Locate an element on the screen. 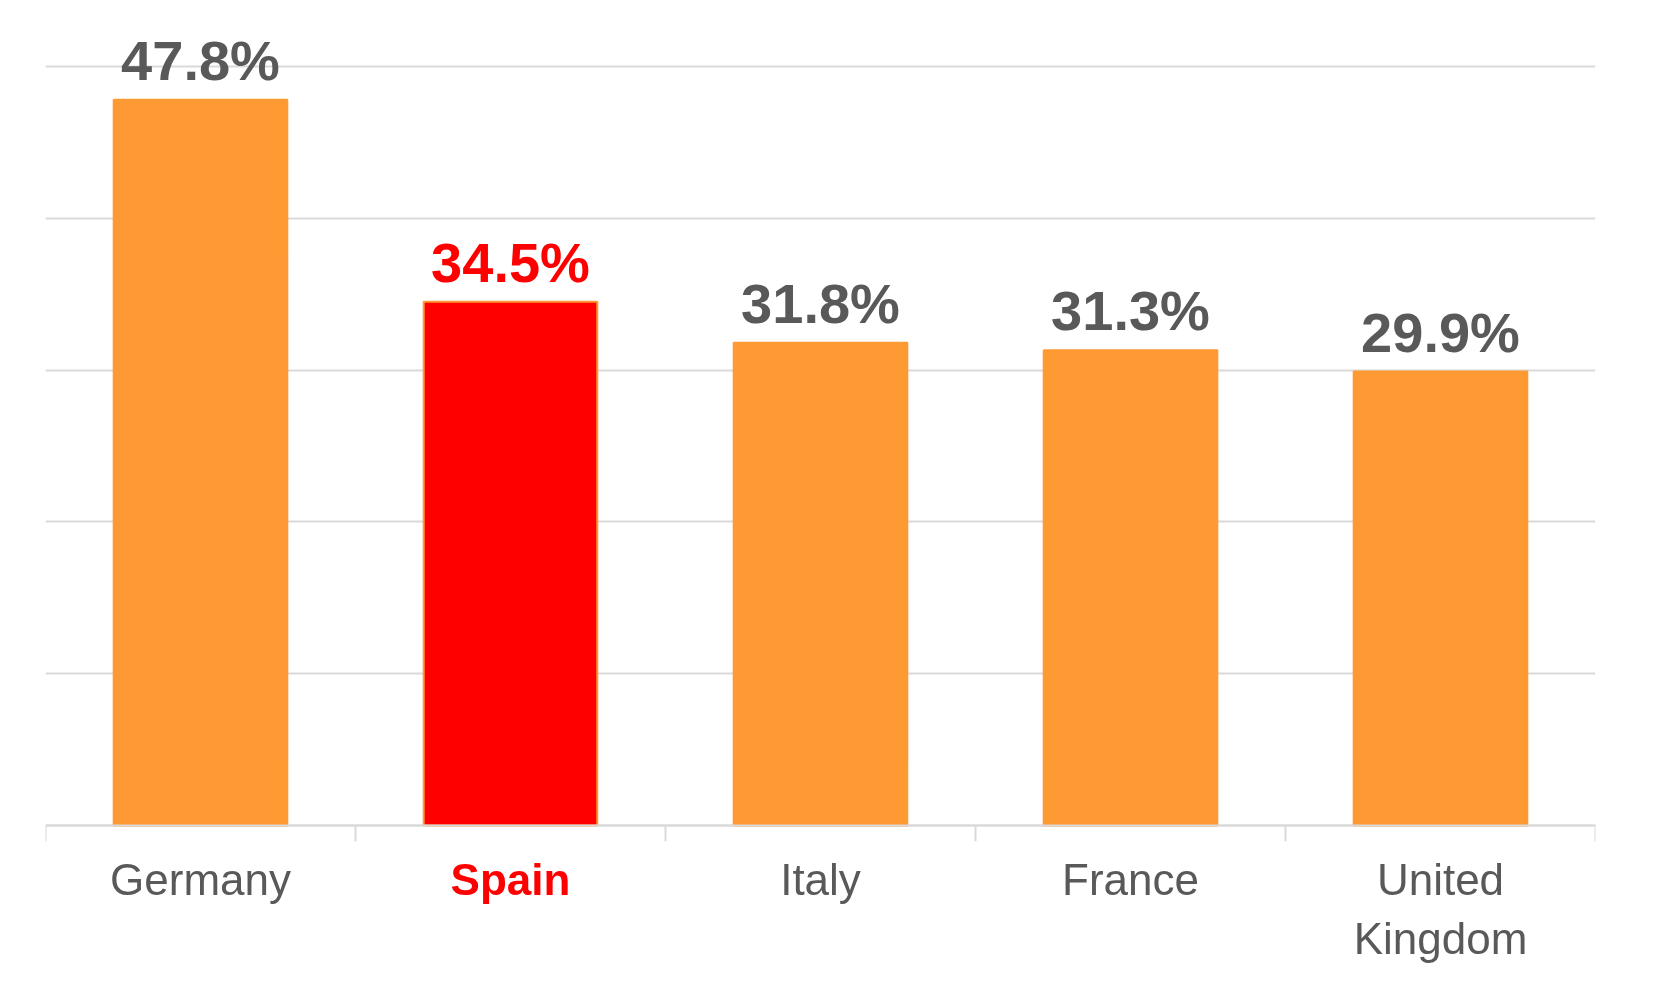  data-label: 34.5% is located at coordinates (510, 262).